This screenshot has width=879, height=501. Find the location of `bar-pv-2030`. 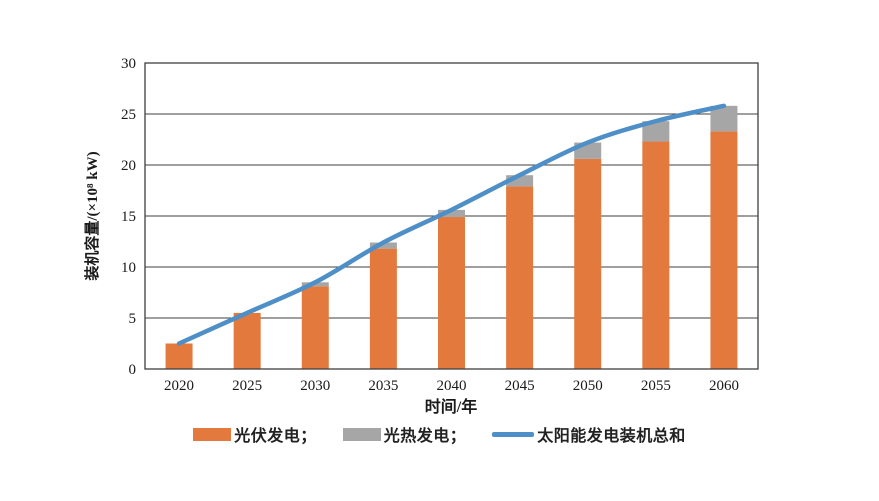

bar-pv-2030 is located at coordinates (315, 327).